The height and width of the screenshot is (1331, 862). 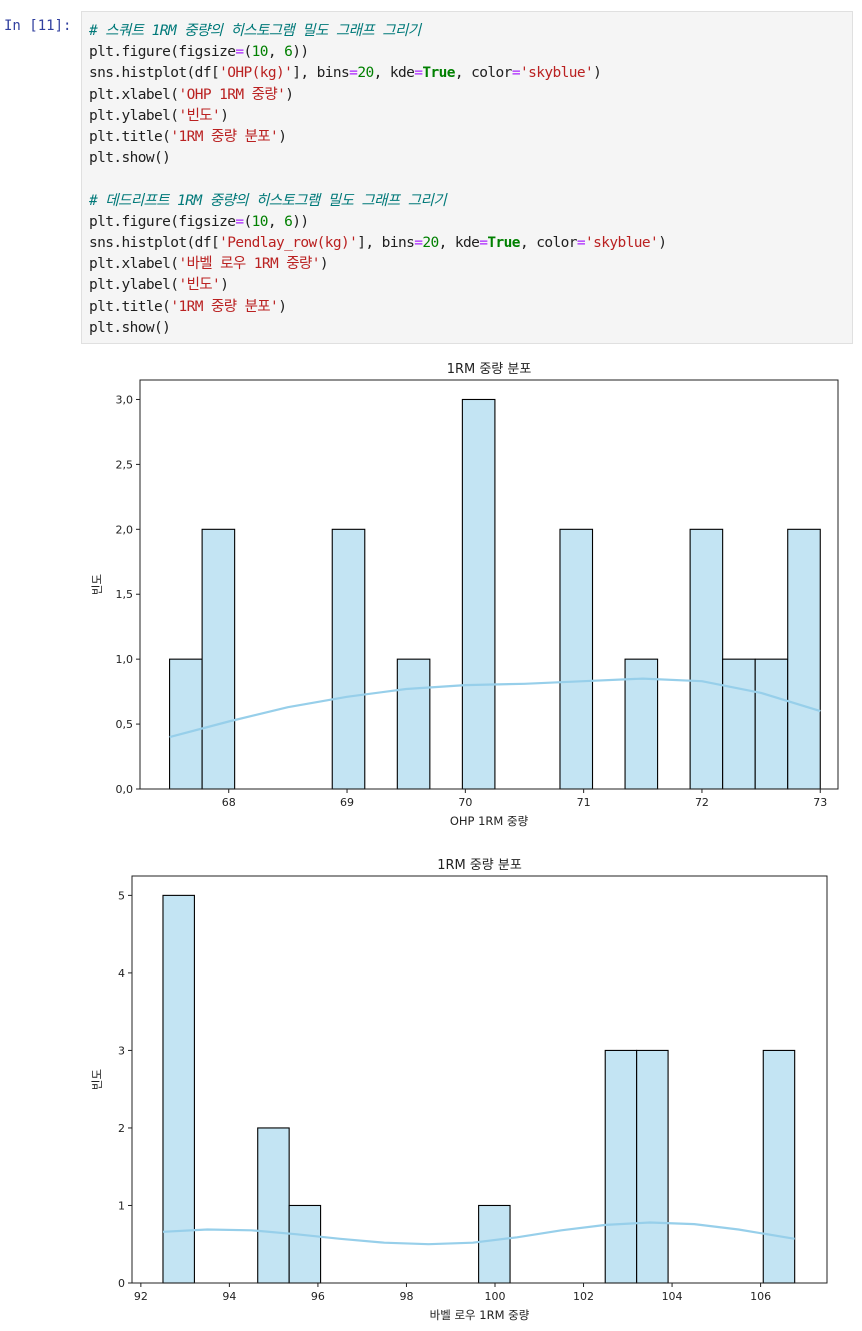 I want to click on chart-title: 1RM 중량 분포, so click(x=479, y=865).